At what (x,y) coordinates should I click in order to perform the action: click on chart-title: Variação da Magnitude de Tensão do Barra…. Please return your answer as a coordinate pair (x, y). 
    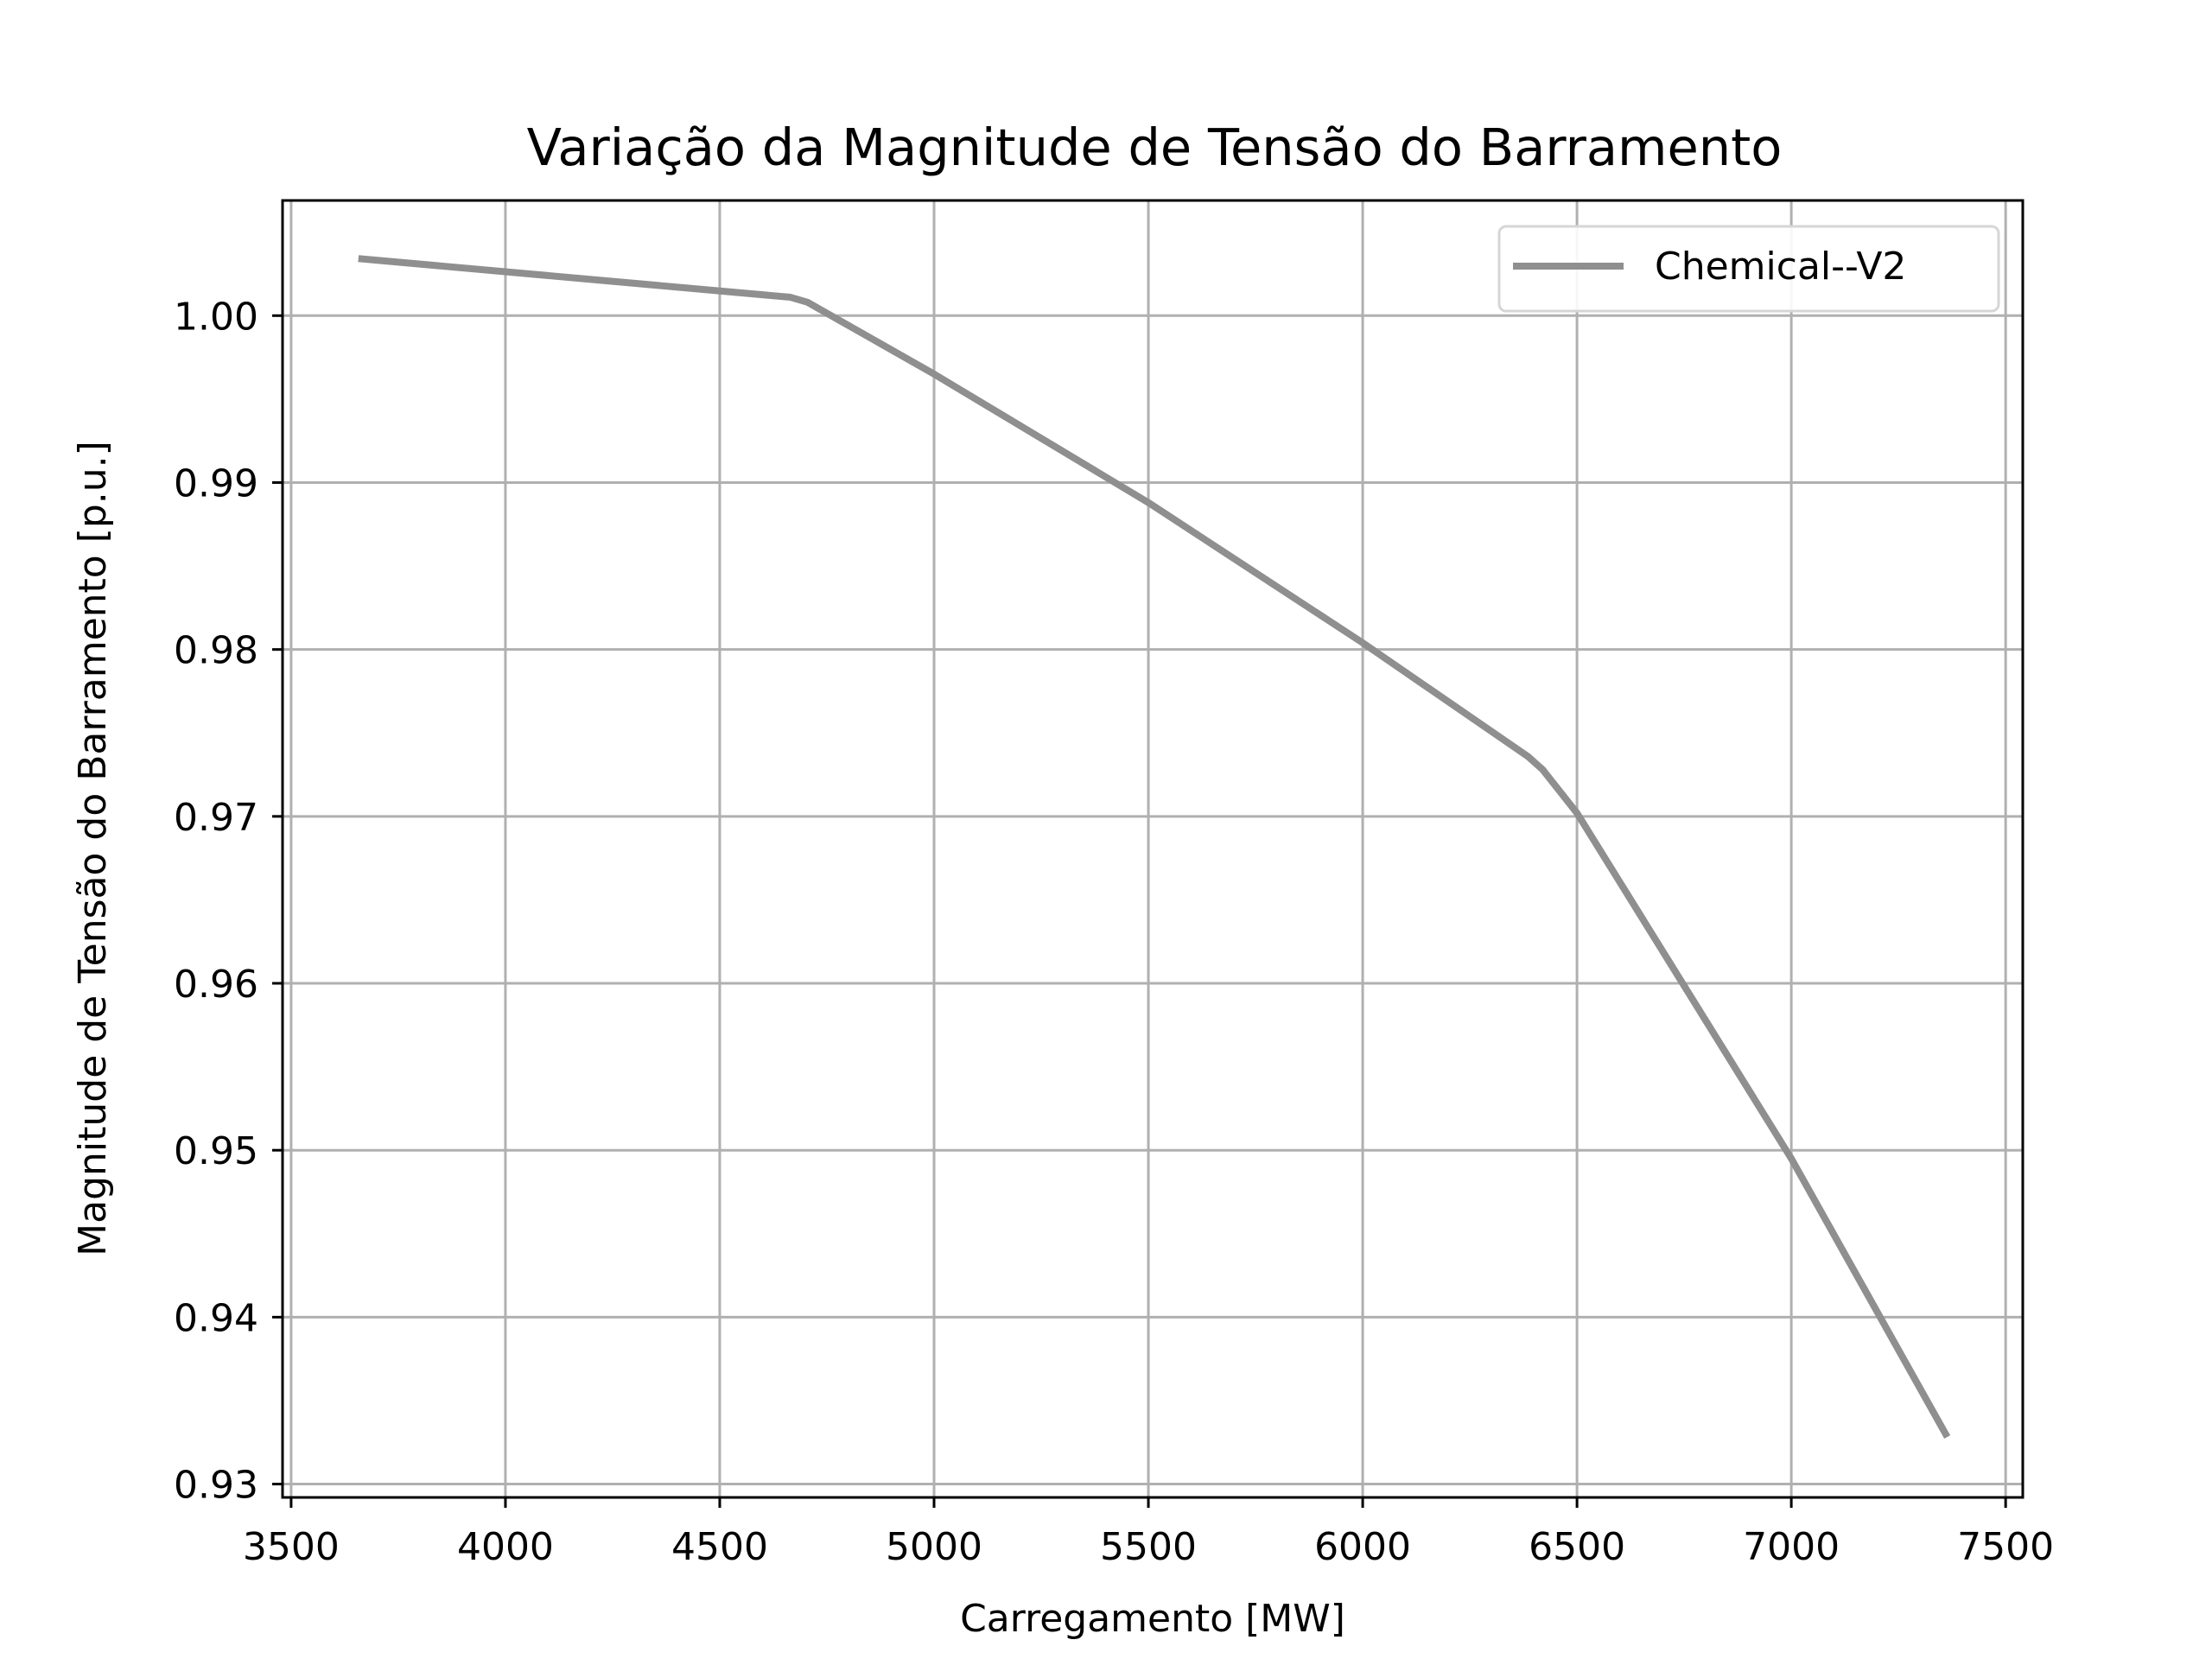
    Looking at the image, I should click on (1155, 147).